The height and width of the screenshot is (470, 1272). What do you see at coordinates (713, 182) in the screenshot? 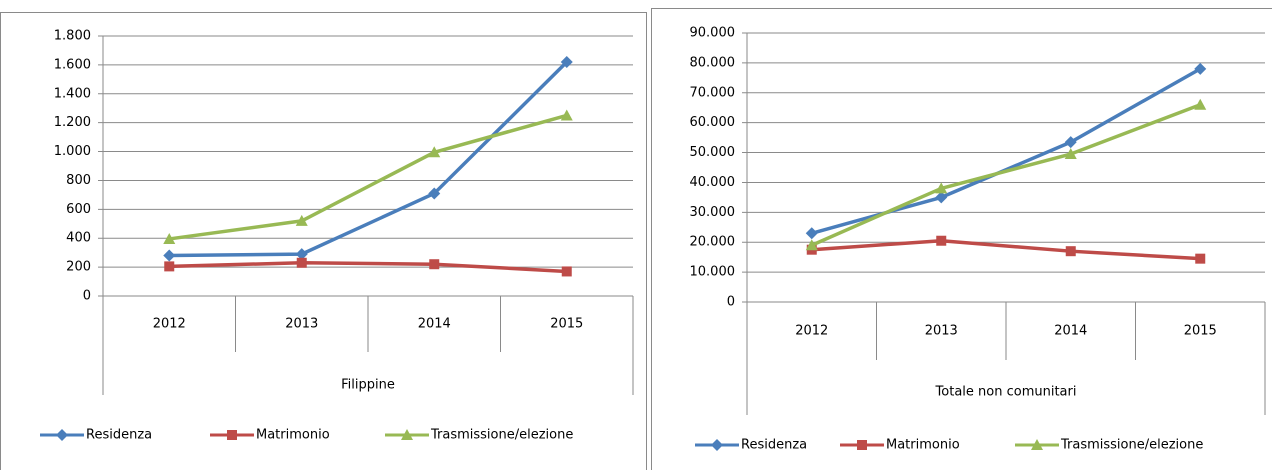
I see `y-tick-label: 40.000` at bounding box center [713, 182].